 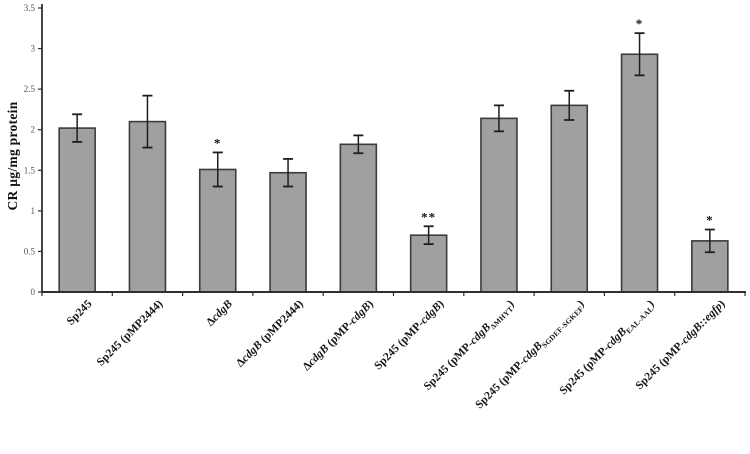 I want to click on y-axis-tick-label: 2.5, so click(x=30, y=89).